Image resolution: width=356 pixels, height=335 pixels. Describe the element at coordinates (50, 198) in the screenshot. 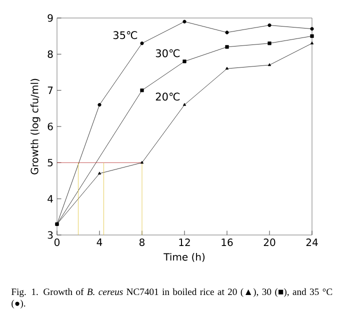

I see `y-tick-label: 4` at that location.